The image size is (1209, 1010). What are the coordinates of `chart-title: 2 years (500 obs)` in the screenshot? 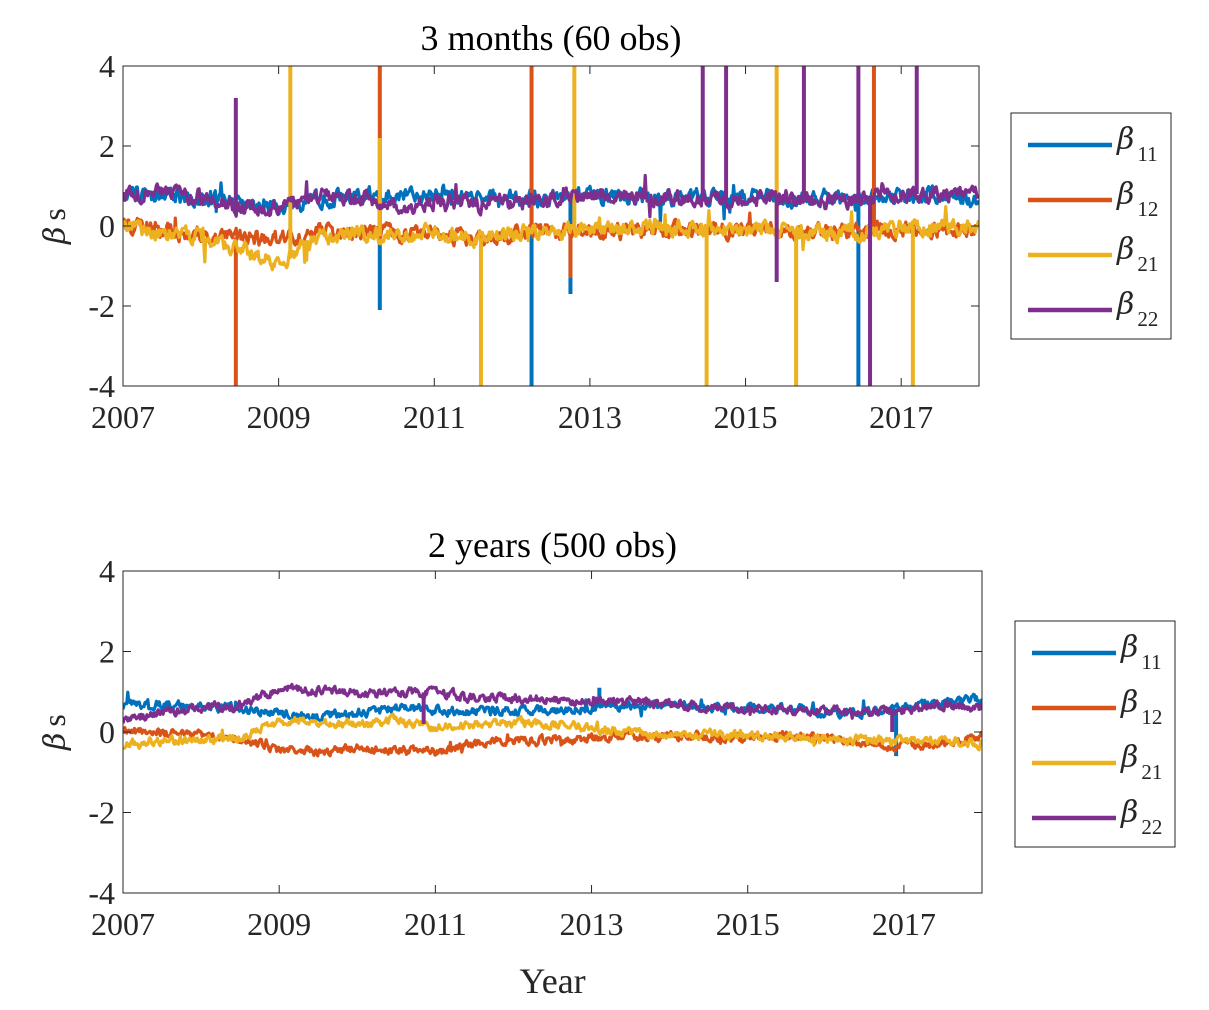 It's located at (552, 545).